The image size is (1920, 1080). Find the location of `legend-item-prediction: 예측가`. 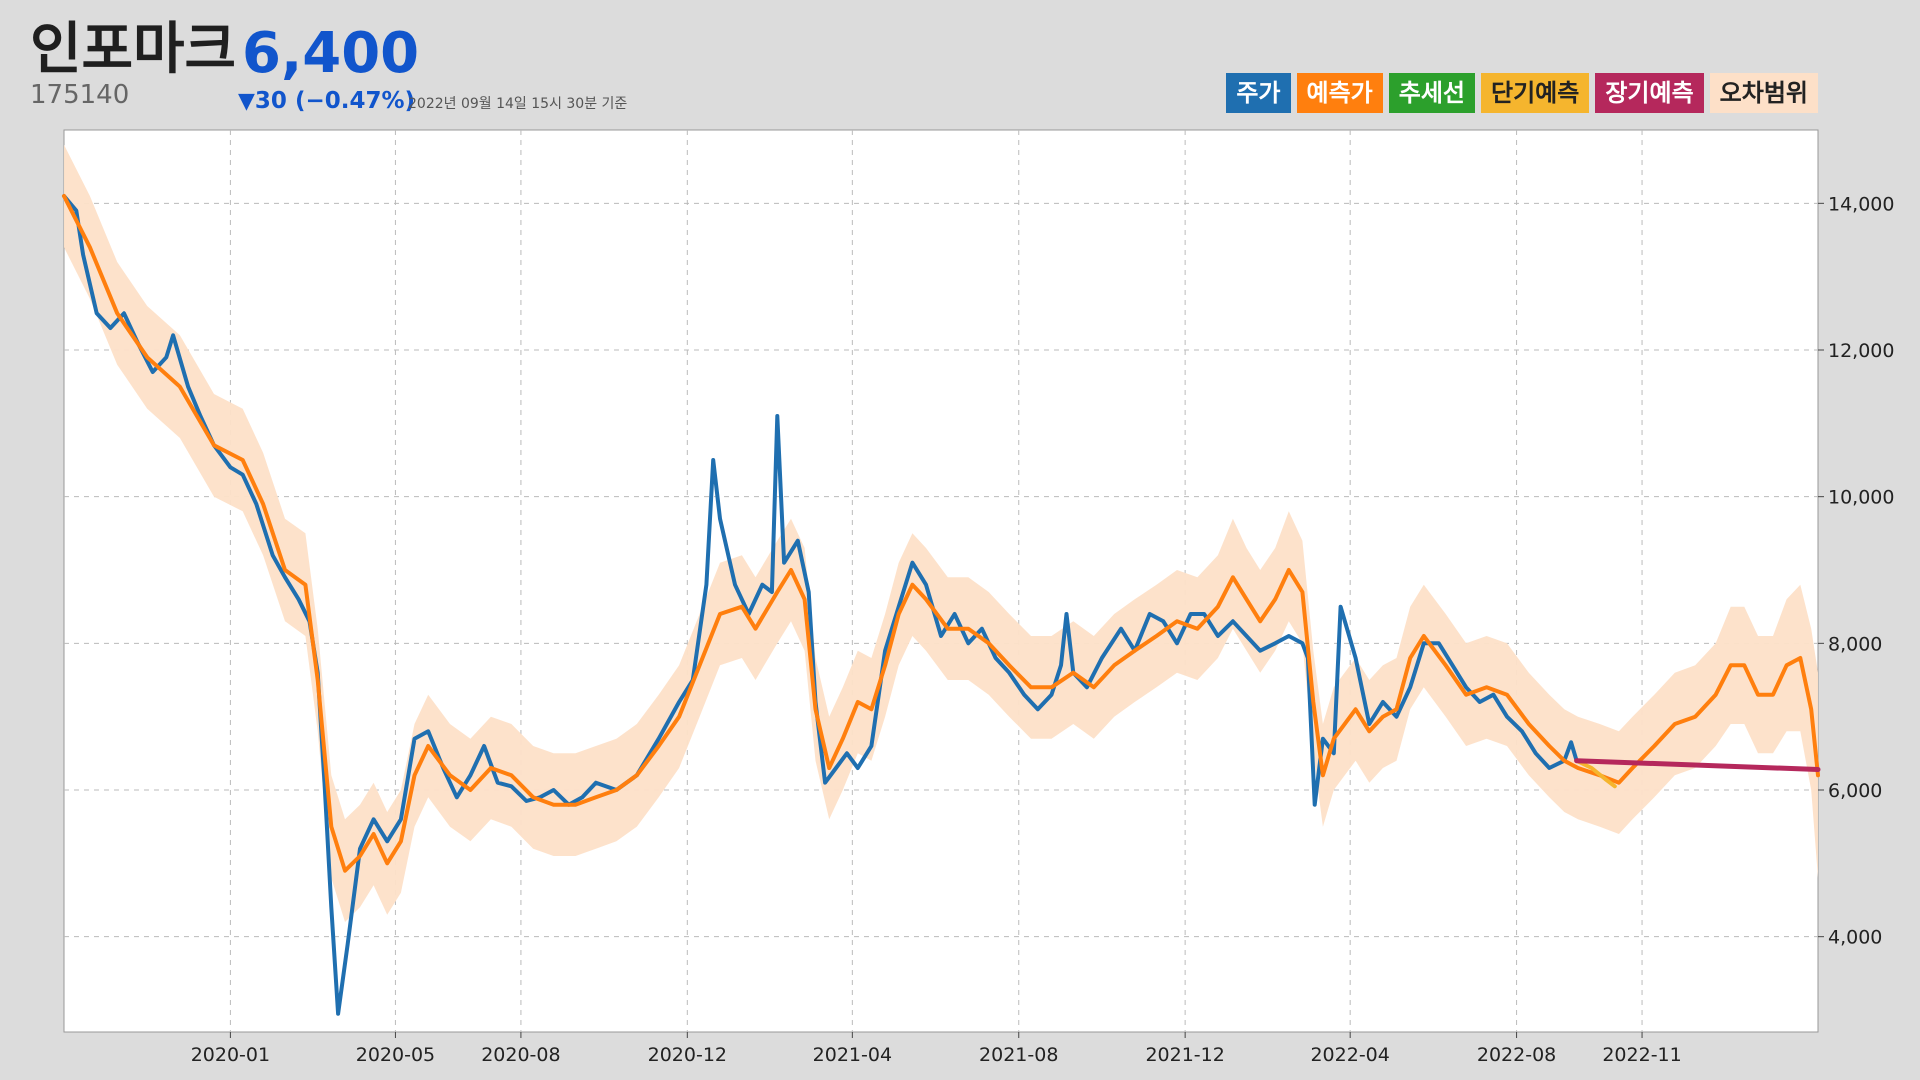

legend-item-prediction: 예측가 is located at coordinates (1339, 93).